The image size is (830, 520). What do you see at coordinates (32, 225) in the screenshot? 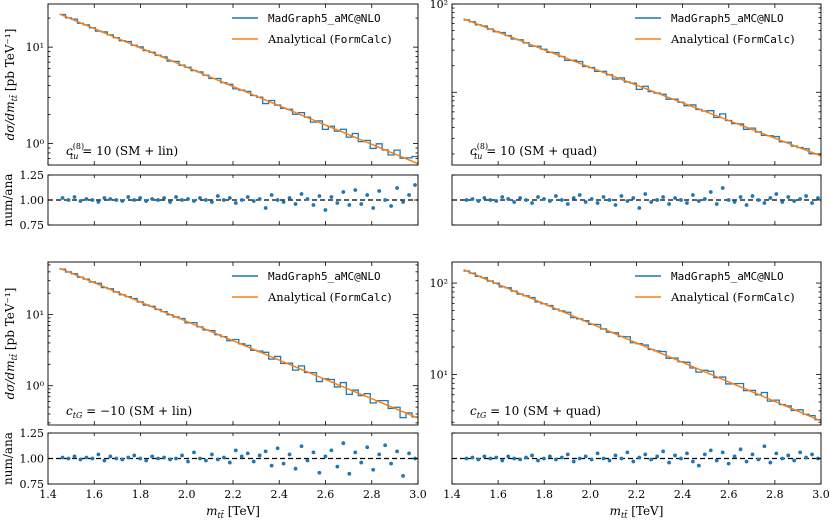
I see `ratio-y-tick-label: 0.75` at bounding box center [32, 225].